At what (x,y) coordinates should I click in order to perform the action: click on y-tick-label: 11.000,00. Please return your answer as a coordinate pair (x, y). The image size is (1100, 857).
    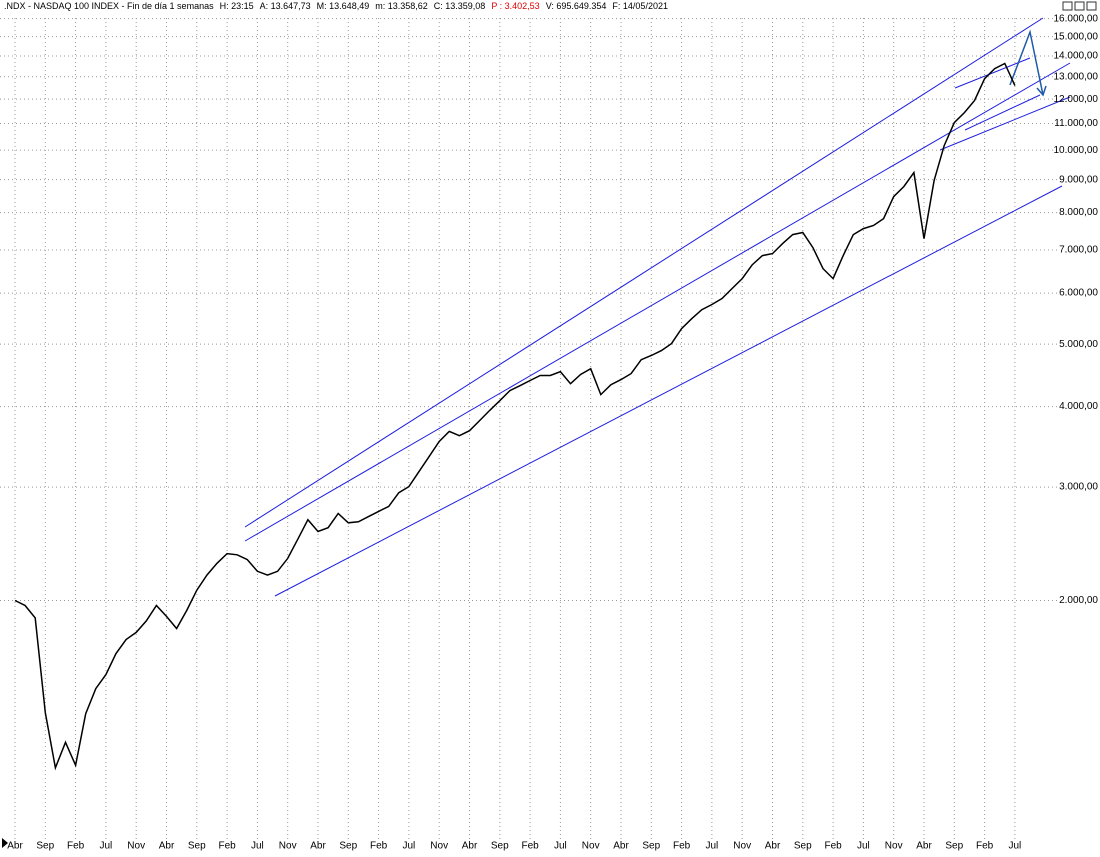
    Looking at the image, I should click on (1076, 123).